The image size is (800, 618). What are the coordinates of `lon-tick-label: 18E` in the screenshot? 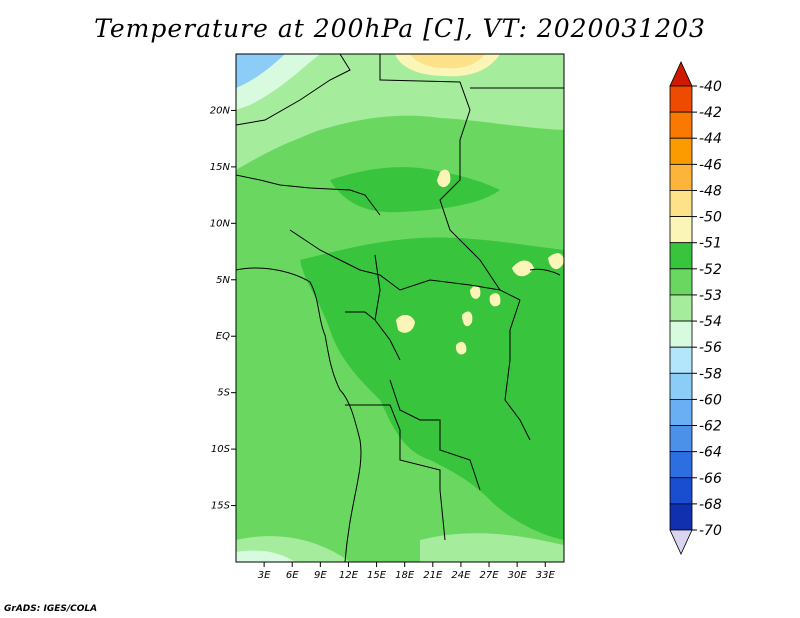 It's located at (405, 575).